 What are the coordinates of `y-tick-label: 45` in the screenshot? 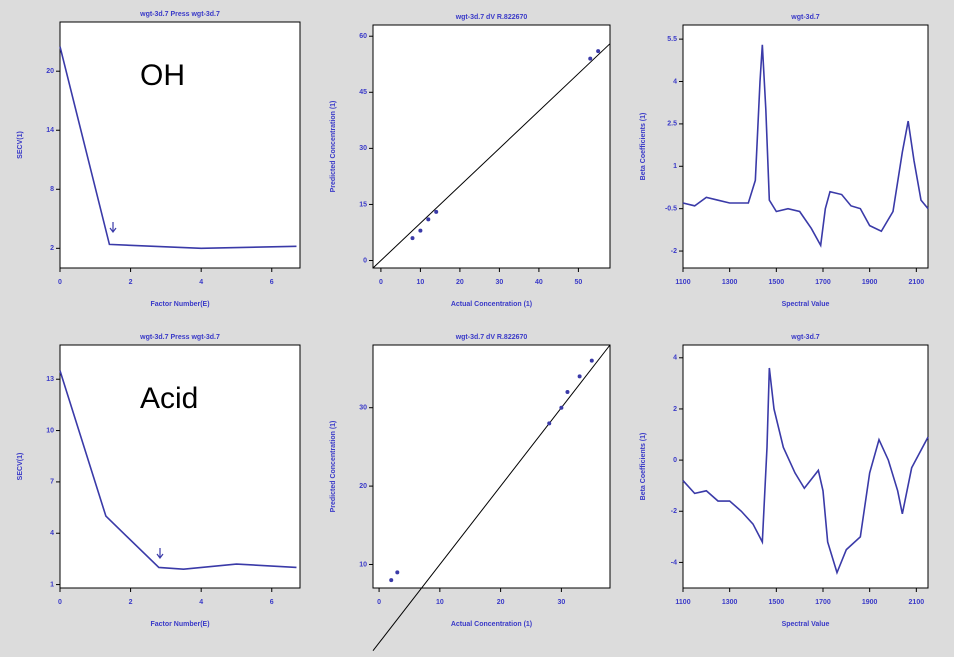 It's located at (363, 92).